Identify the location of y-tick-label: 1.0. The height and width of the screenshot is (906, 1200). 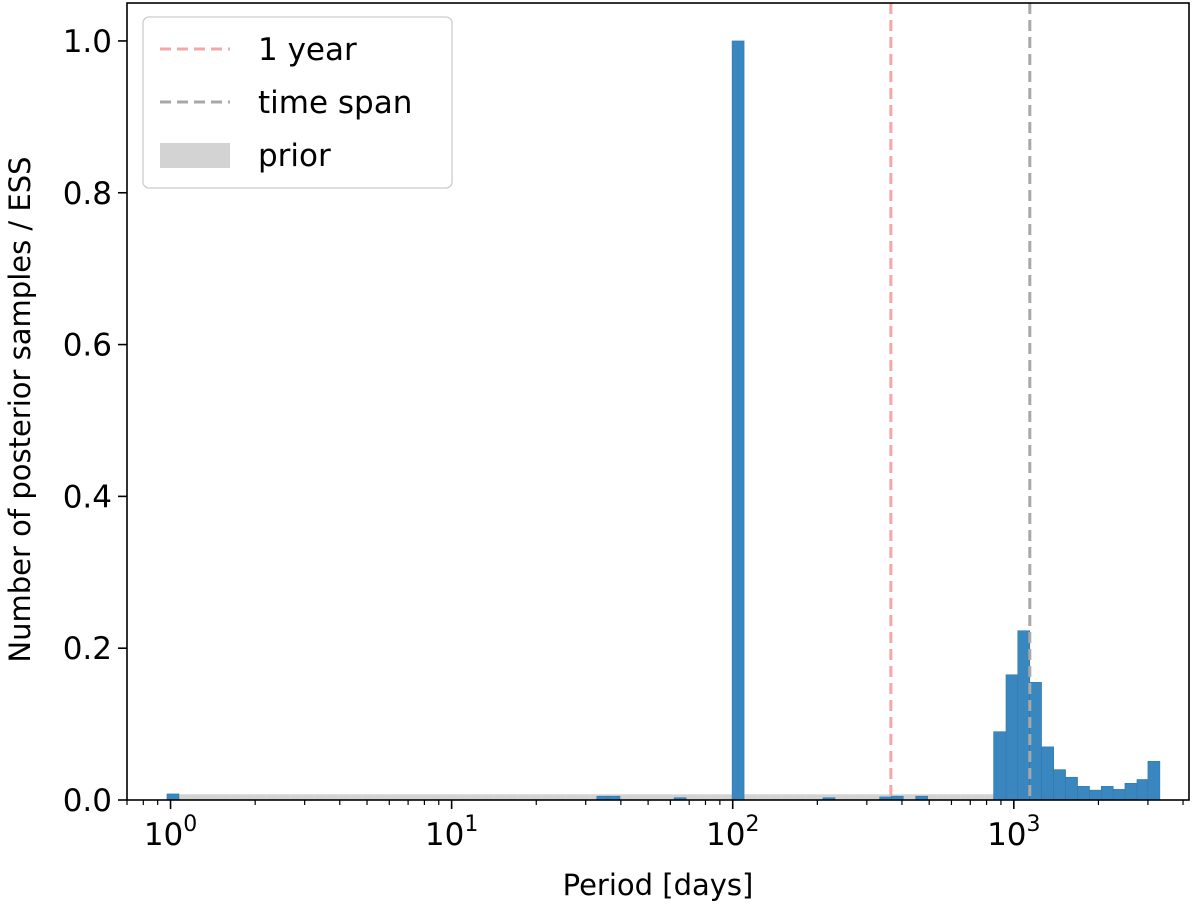
(87, 42).